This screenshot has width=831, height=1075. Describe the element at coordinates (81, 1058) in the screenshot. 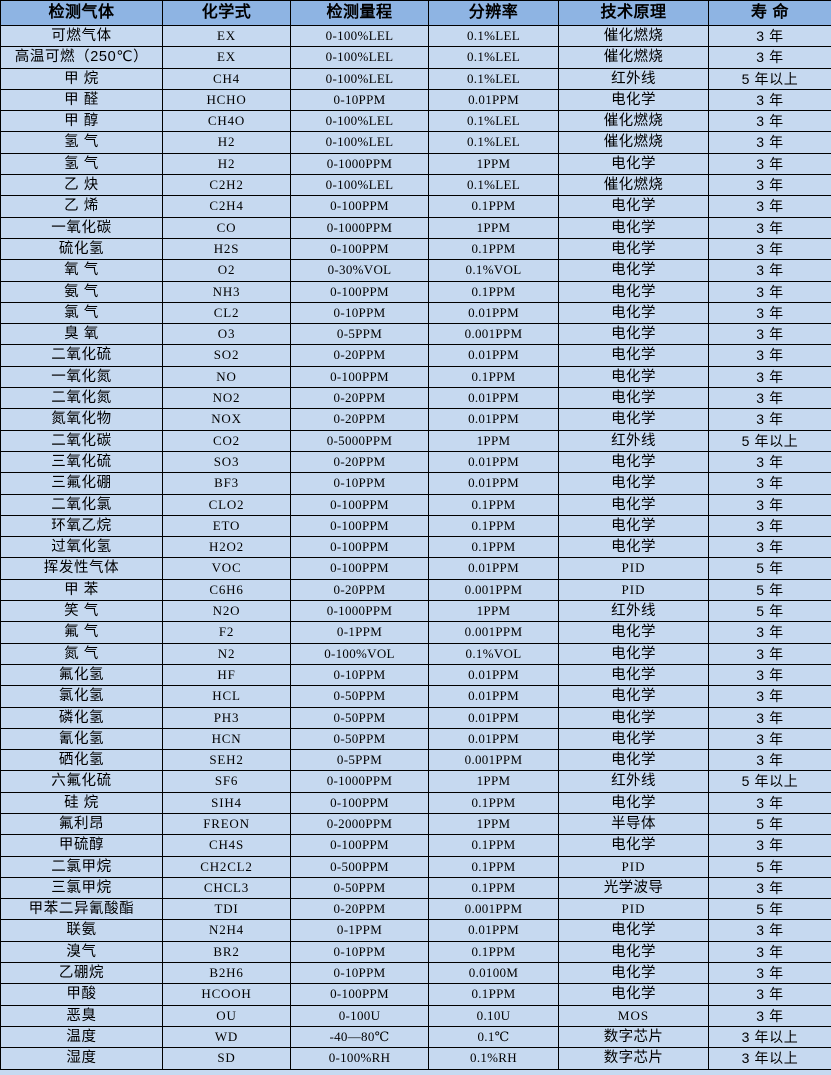

I see `cell-gas: 湿度` at that location.